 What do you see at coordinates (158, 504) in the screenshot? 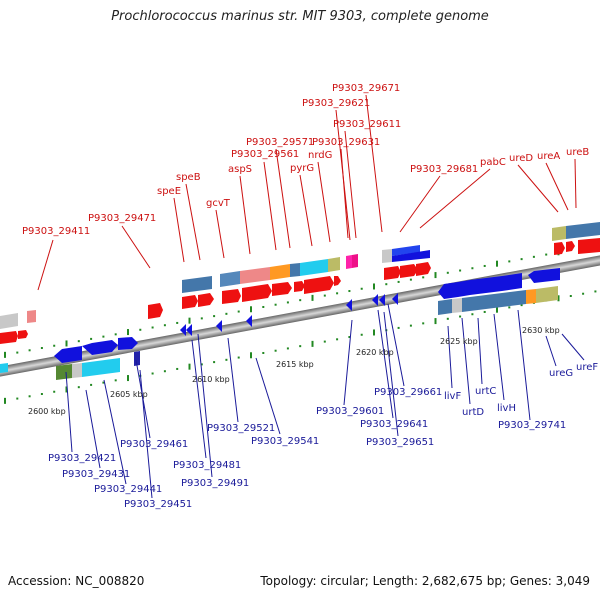
I see `gene-label: P9303_29451` at bounding box center [158, 504].